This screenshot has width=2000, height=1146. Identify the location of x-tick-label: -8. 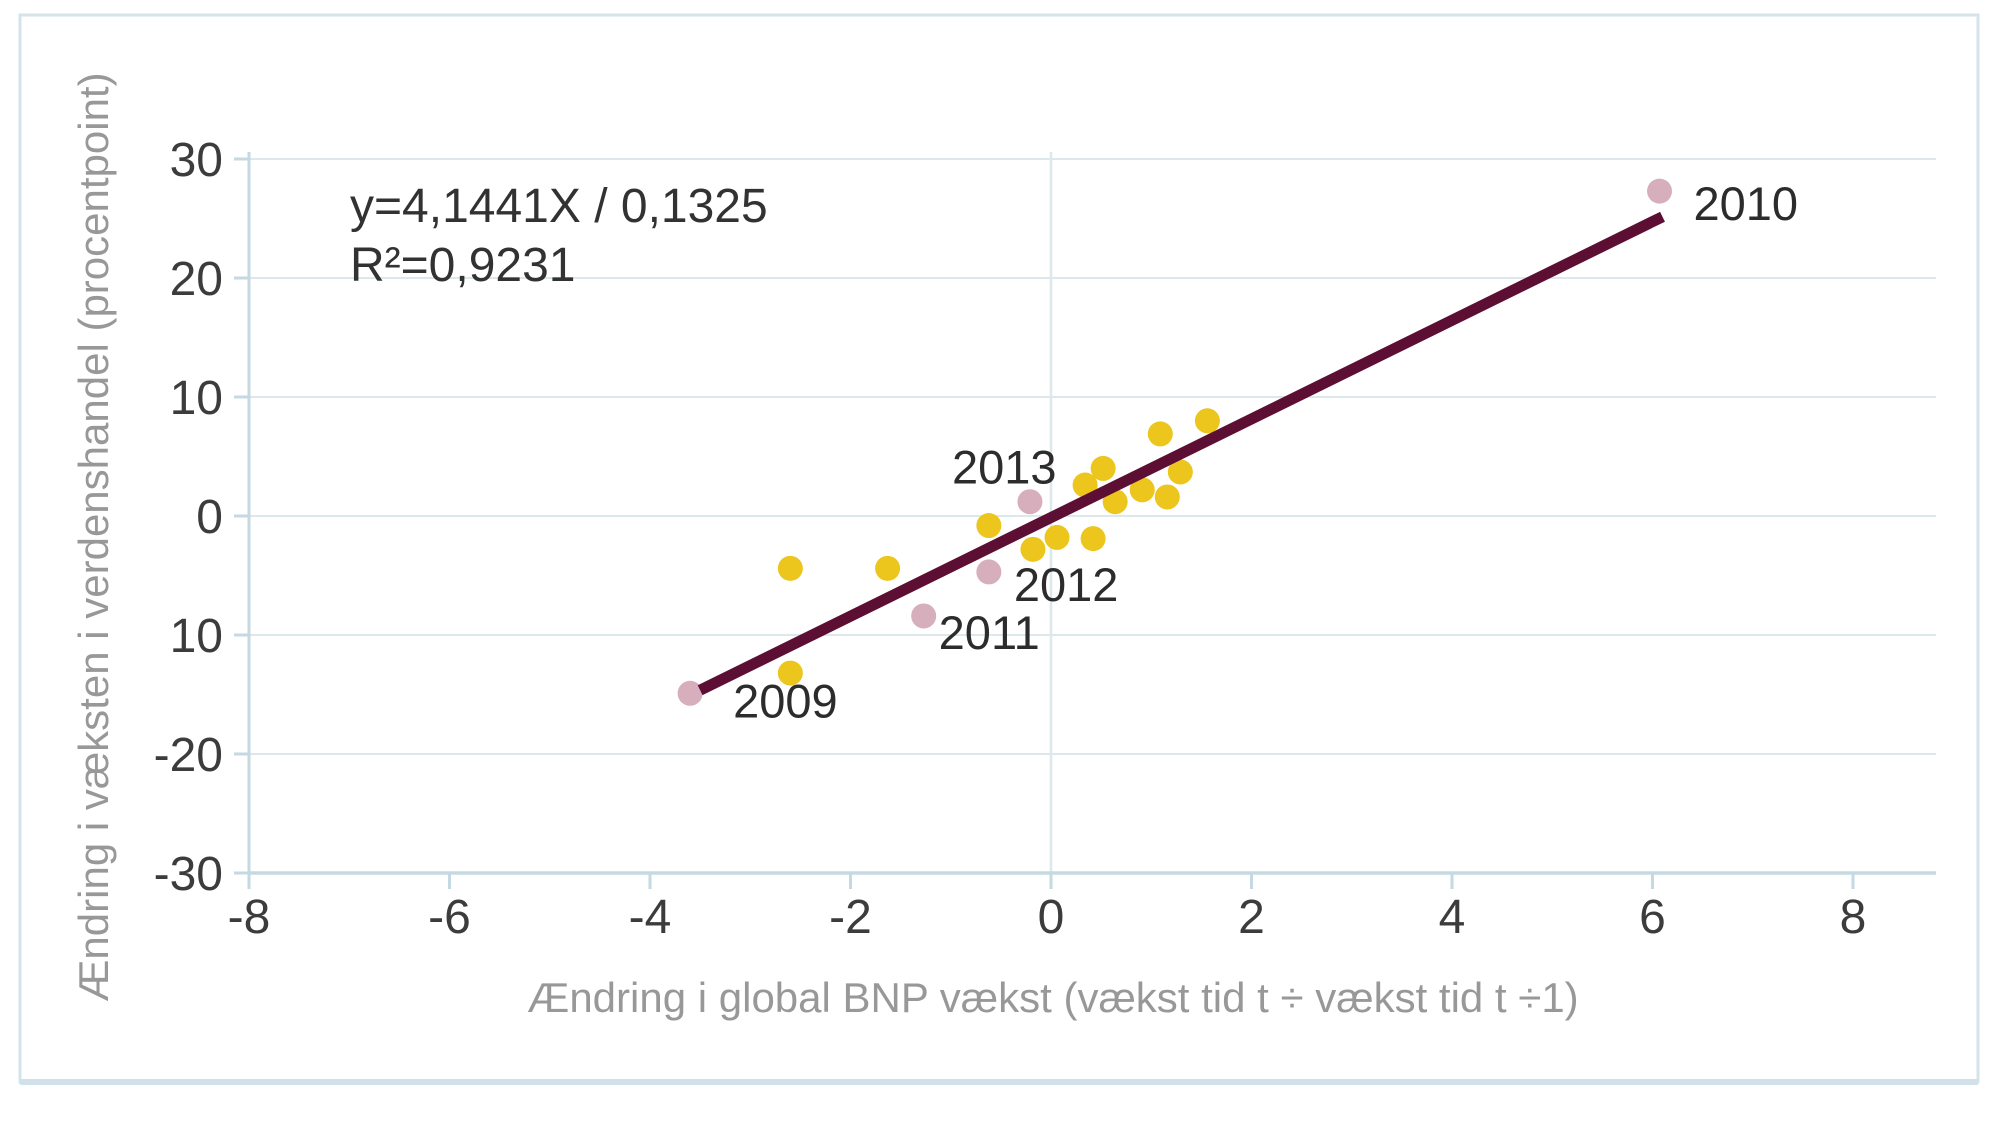
(249, 917).